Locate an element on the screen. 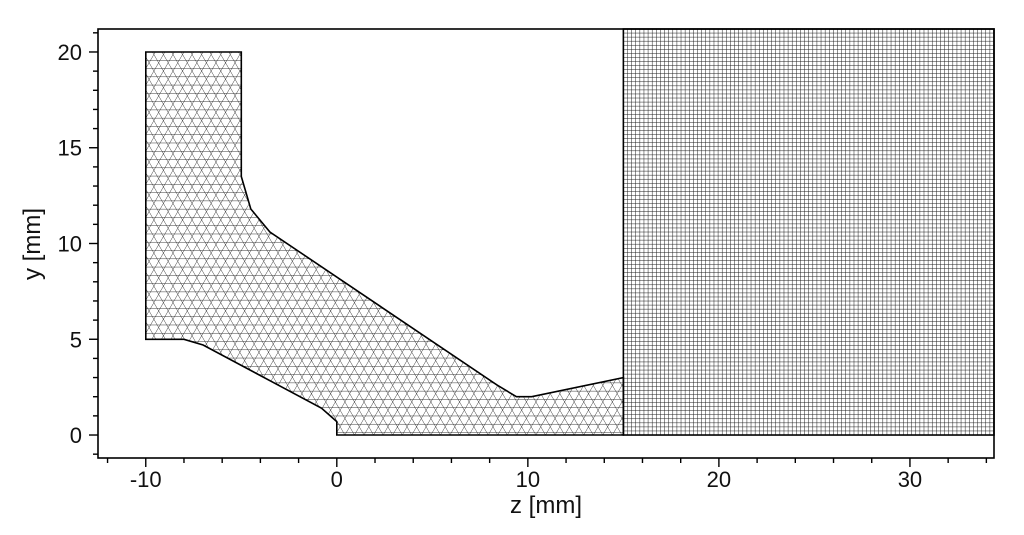  x-axis-tick-labels: -10 0 10 20 30 is located at coordinates (526, 479).